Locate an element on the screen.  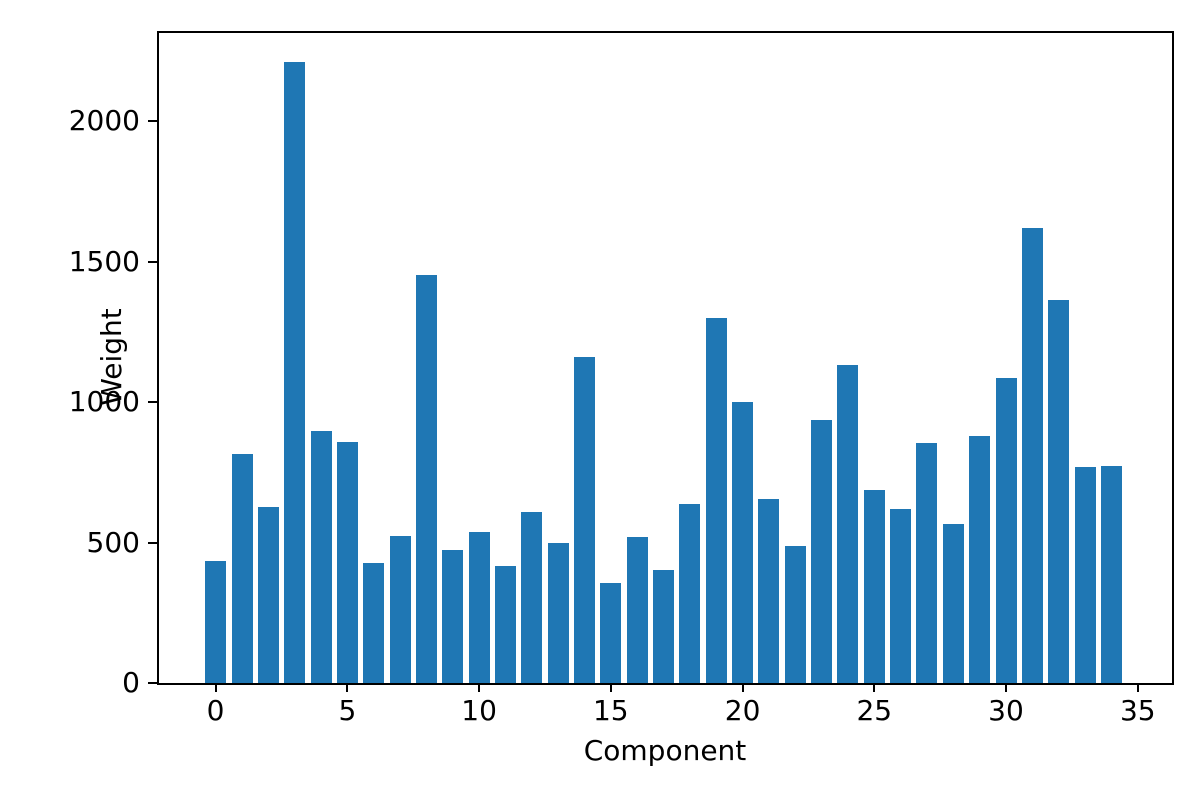
x-tick-label-35: 35 is located at coordinates (1137, 710).